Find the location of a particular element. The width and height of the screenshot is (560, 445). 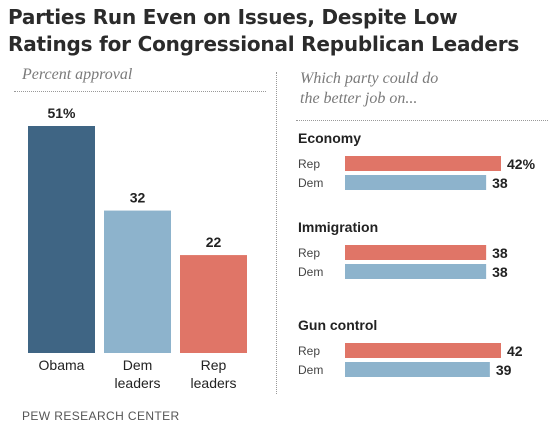

hbar-gun-control-dem is located at coordinates (417, 369).